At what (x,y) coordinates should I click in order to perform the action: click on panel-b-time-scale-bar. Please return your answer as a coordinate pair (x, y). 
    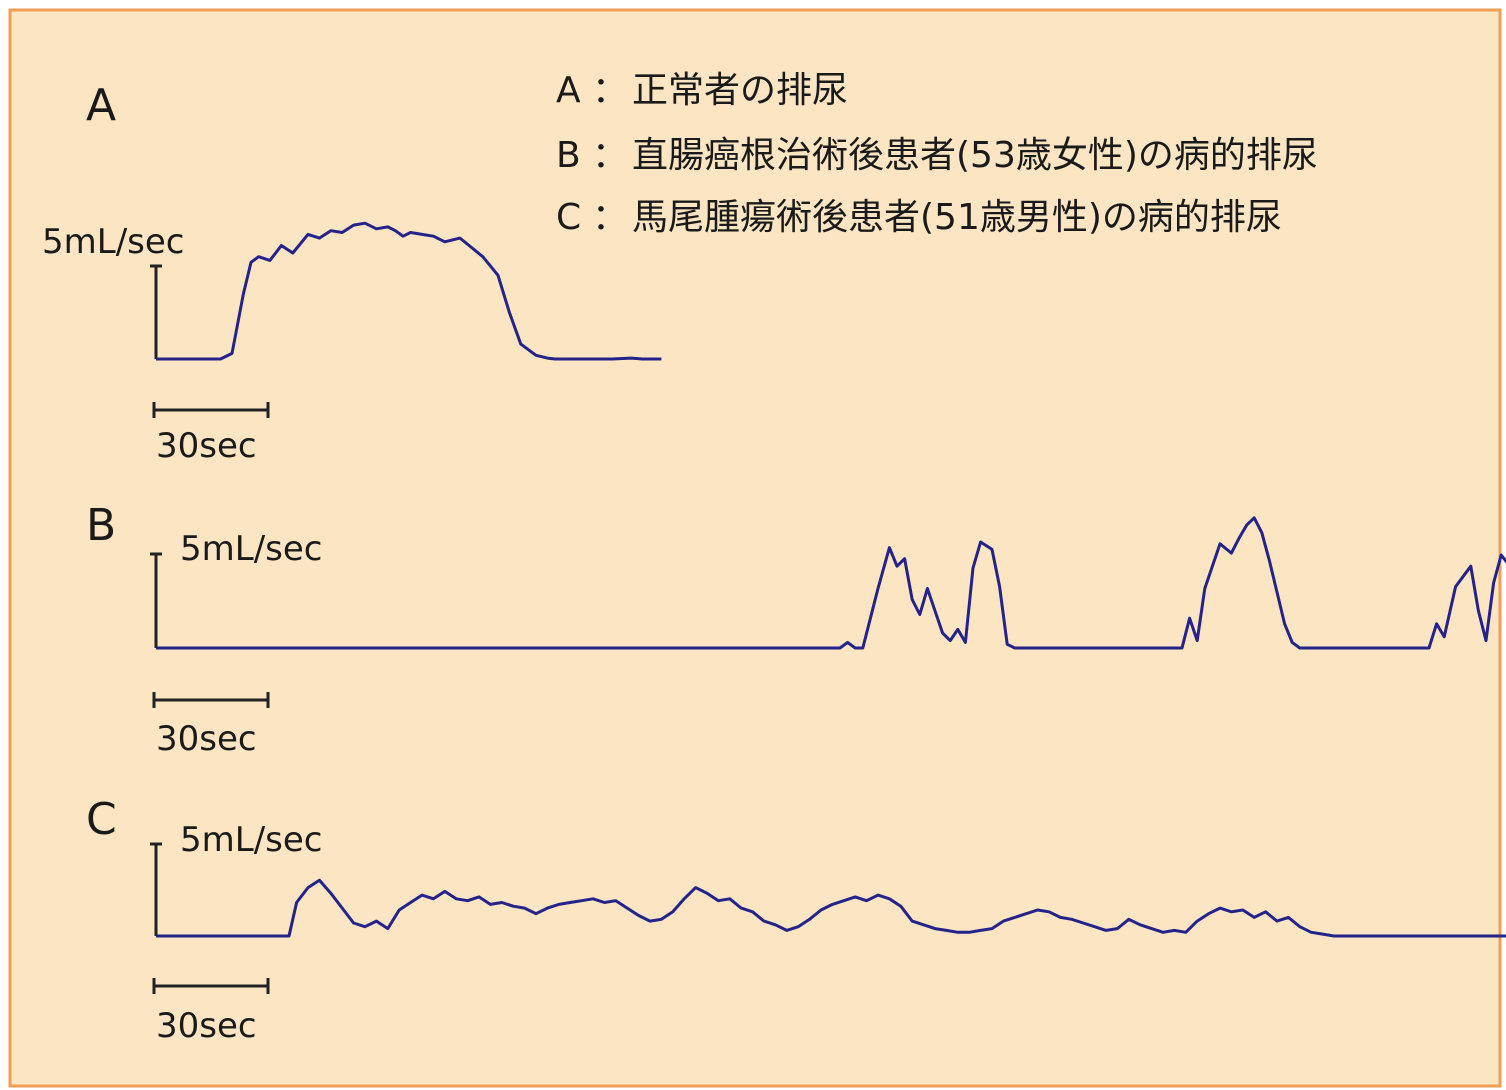
    Looking at the image, I should click on (211, 700).